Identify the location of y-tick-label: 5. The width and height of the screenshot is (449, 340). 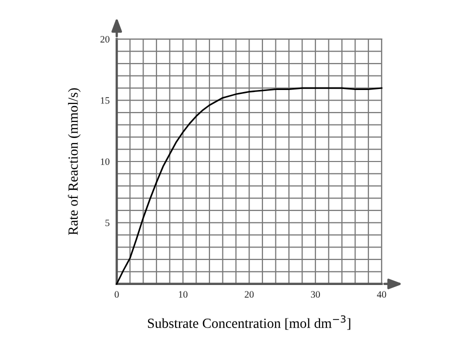
(108, 223).